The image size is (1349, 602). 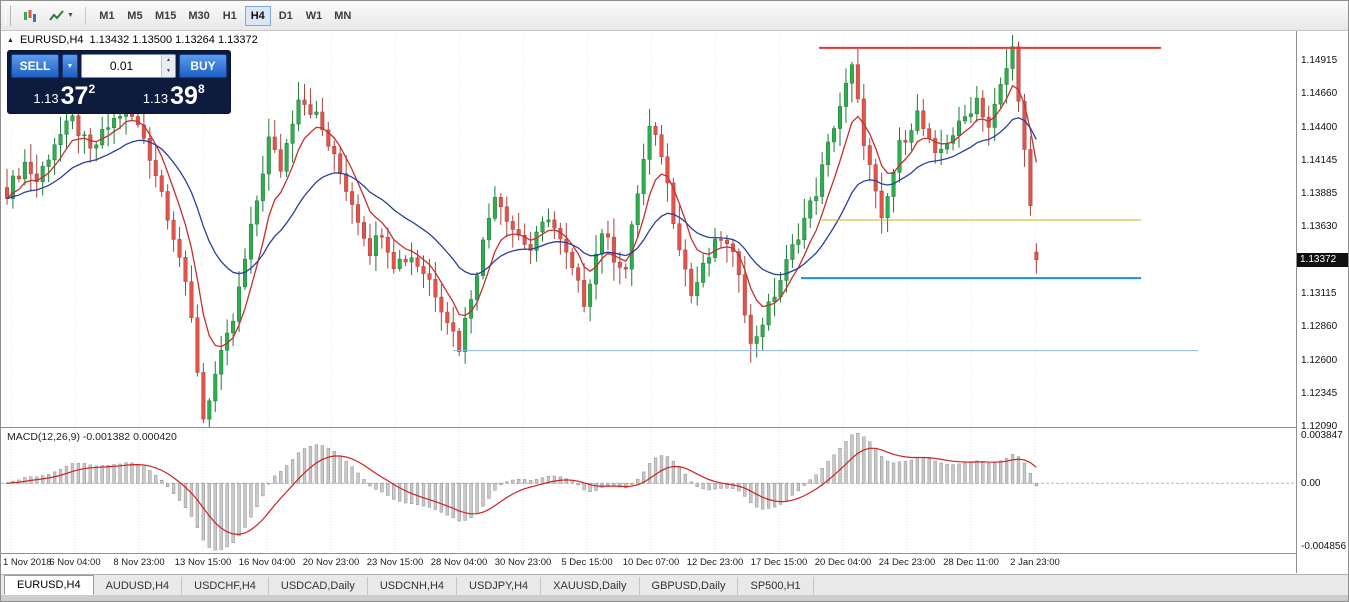 What do you see at coordinates (70, 66) in the screenshot?
I see `order-options-dropdown: ▼` at bounding box center [70, 66].